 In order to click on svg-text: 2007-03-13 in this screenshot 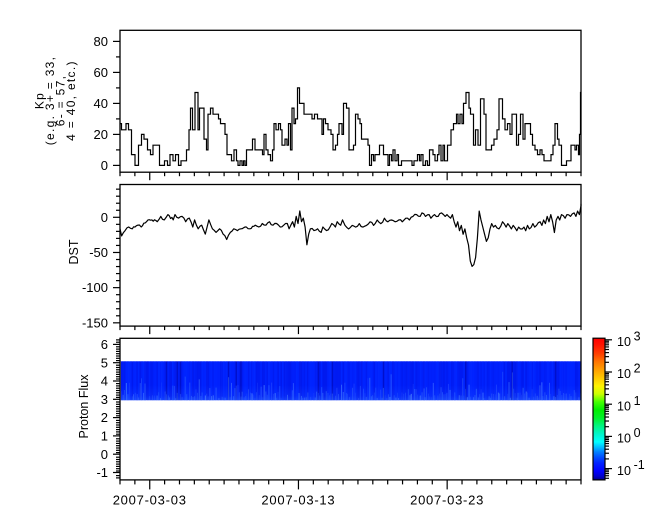, I will do `click(298, 499)`.